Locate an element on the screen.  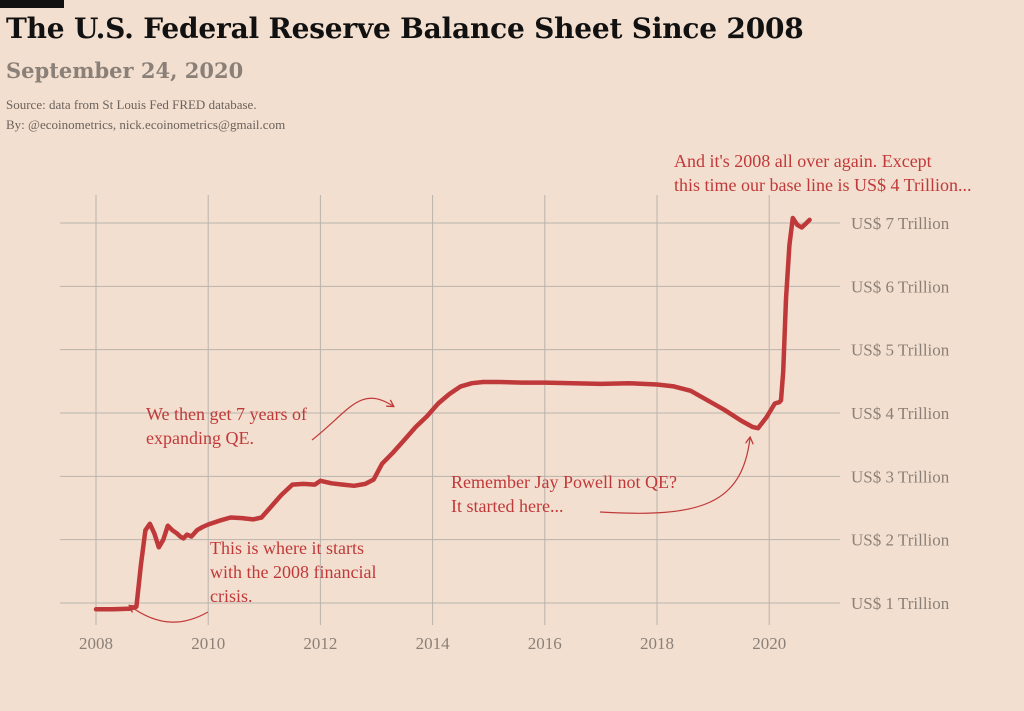
y-tick-label-3: US$ 3 Trillion is located at coordinates (900, 476).